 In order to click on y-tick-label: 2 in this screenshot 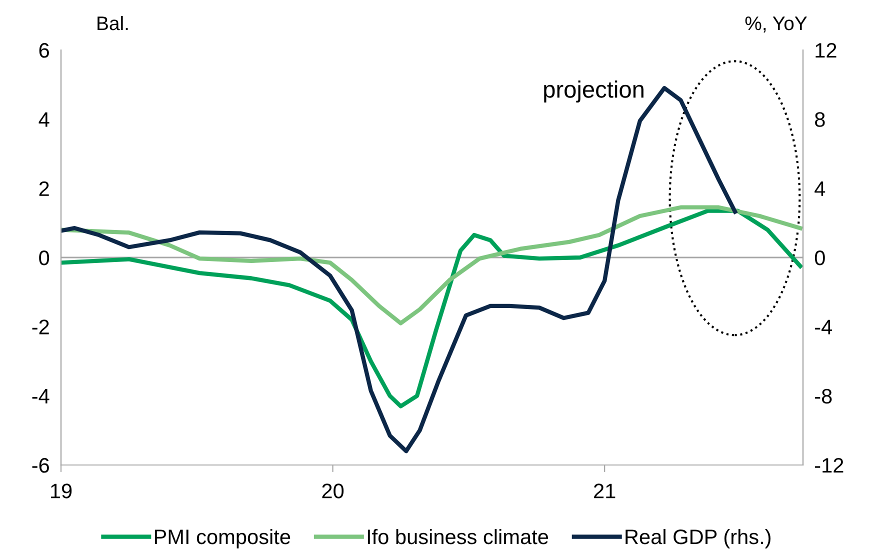, I will do `click(44, 188)`.